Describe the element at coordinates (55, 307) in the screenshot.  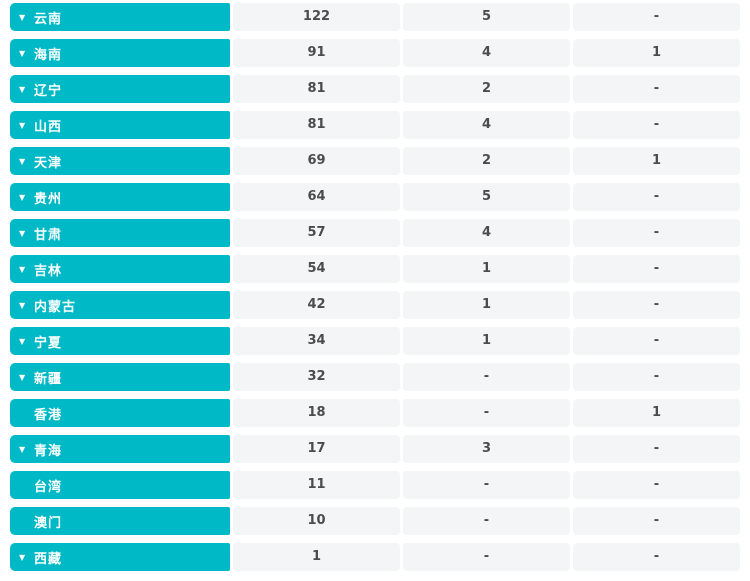
I see `province-label: 内蒙古` at that location.